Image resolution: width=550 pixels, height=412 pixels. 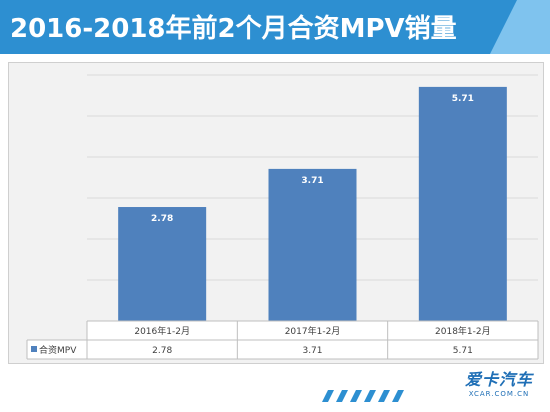 I want to click on category-label: 2018年1-2月, so click(x=463, y=331).